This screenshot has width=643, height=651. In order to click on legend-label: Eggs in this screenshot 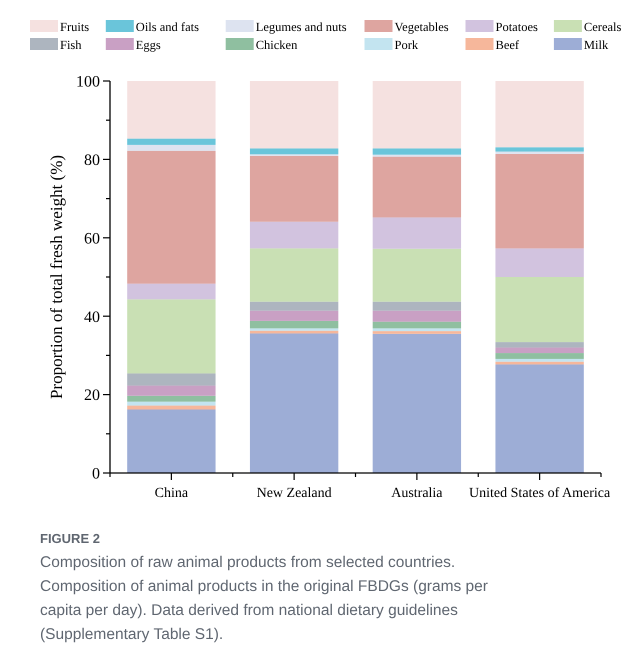, I will do `click(148, 45)`.